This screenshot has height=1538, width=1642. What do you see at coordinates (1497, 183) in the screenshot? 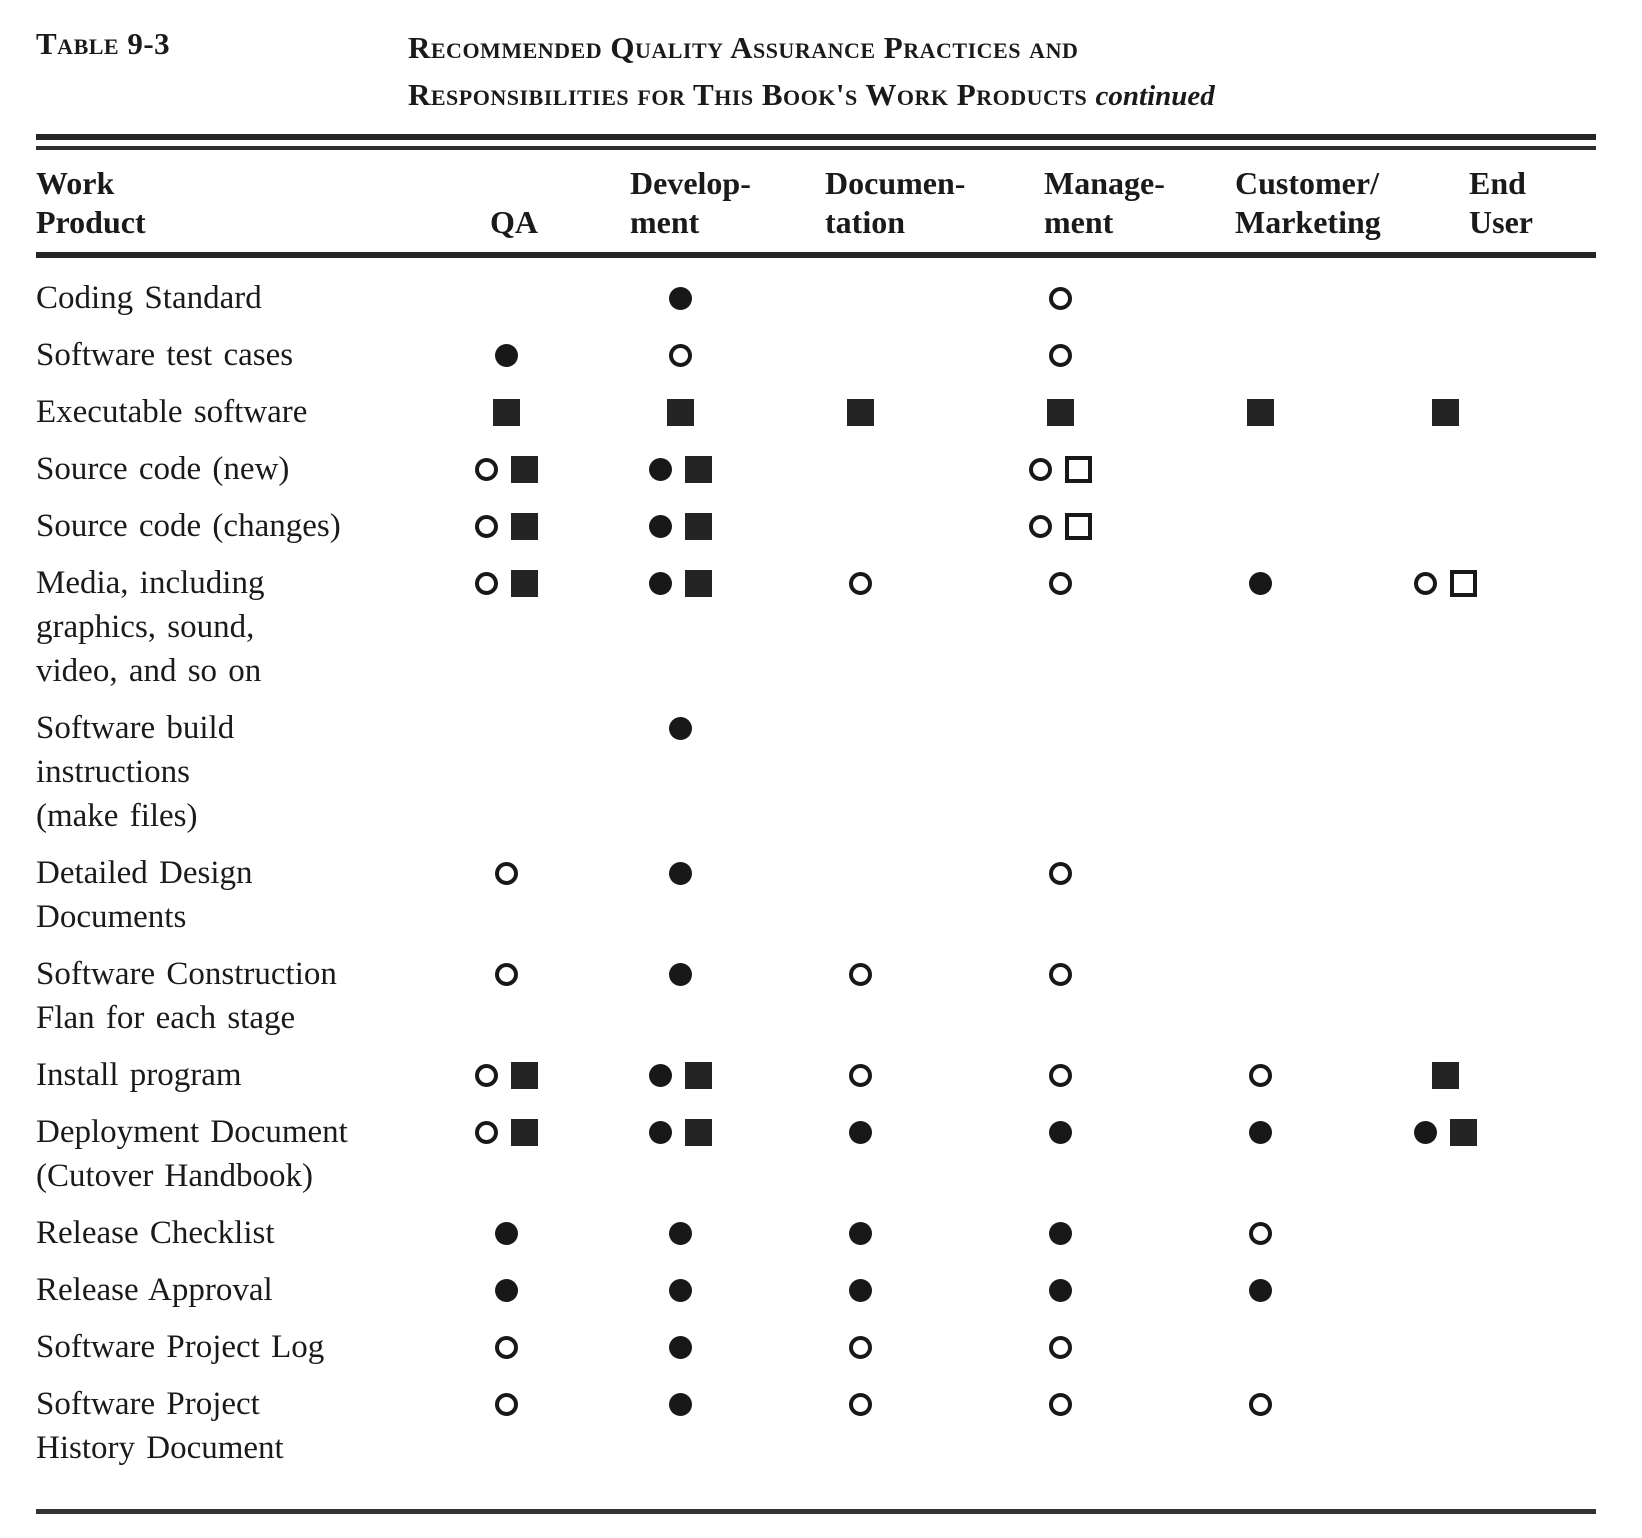
I see `text-line: End` at bounding box center [1497, 183].